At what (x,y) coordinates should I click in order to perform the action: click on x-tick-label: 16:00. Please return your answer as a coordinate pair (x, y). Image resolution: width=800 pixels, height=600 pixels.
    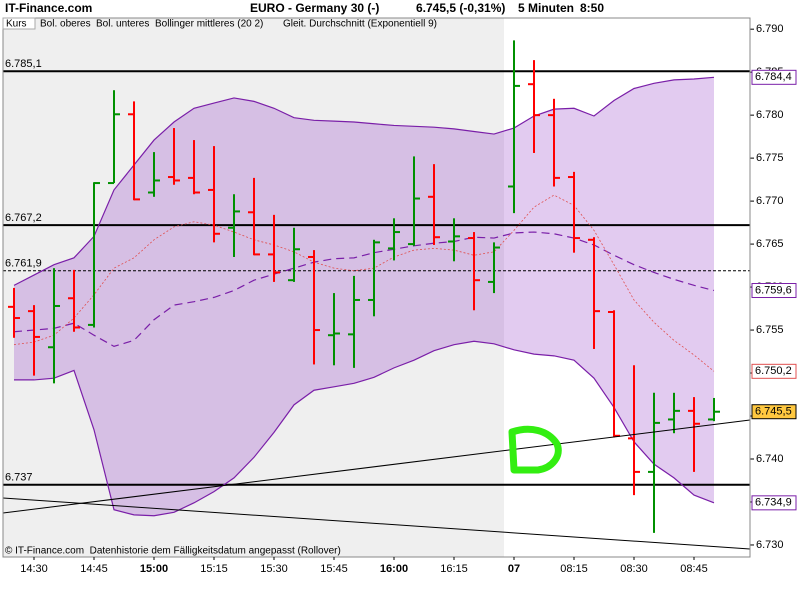
    Looking at the image, I should click on (394, 569).